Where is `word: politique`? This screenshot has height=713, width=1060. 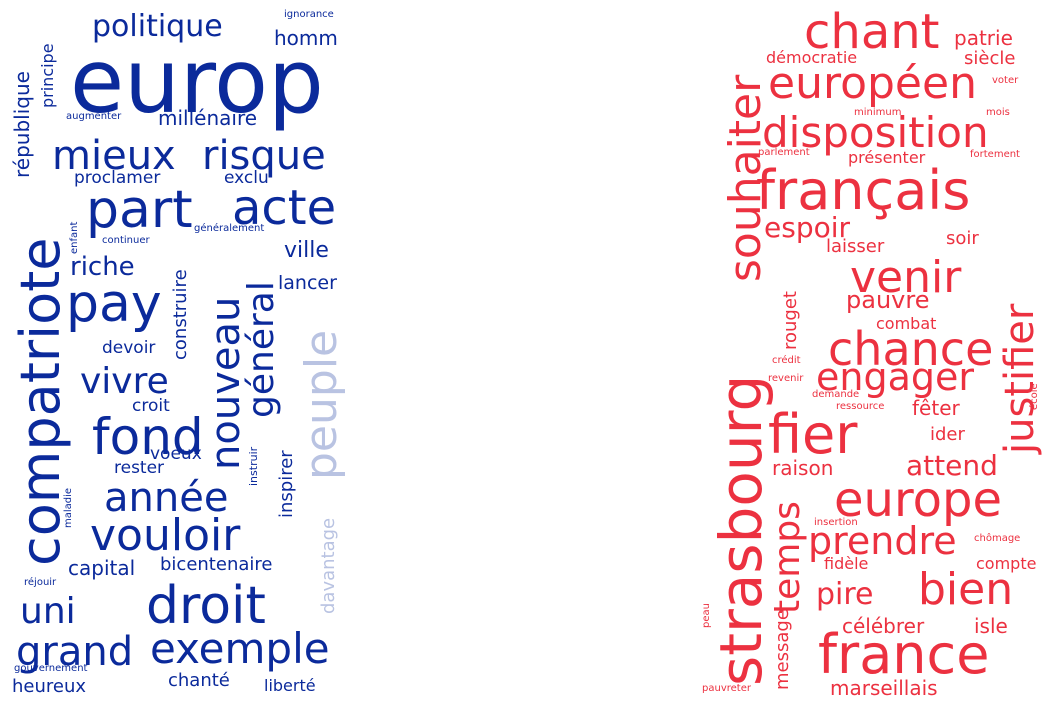
word: politique is located at coordinates (157, 26).